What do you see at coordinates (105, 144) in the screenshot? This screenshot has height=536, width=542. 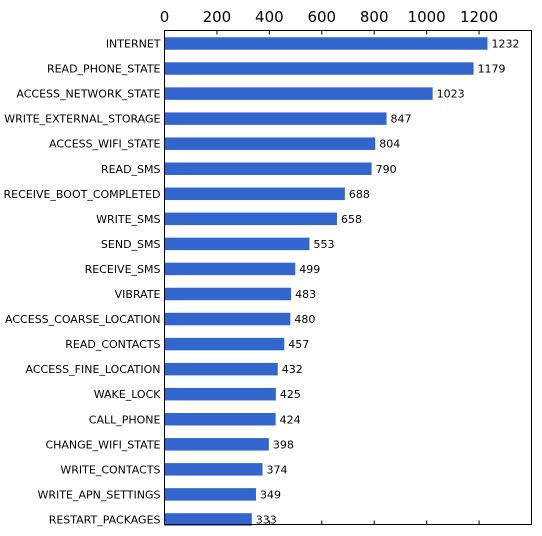 I see `category-label: ACCESS_WIFI_STATE` at bounding box center [105, 144].